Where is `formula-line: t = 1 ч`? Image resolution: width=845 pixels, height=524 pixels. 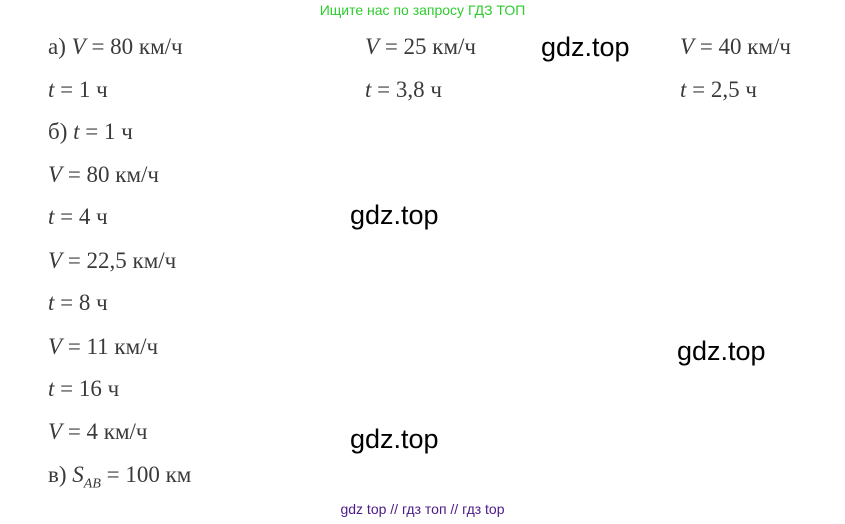 formula-line: t = 1 ч is located at coordinates (78, 90).